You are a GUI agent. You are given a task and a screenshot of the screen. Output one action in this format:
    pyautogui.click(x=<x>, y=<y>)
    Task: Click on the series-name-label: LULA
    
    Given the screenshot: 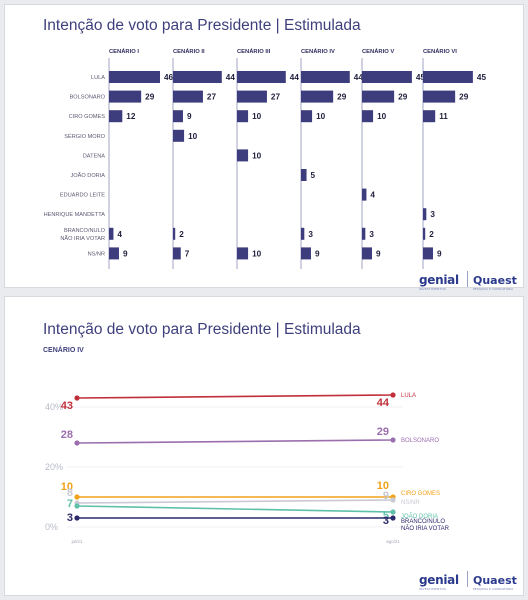 What is the action you would take?
    pyautogui.click(x=408, y=396)
    